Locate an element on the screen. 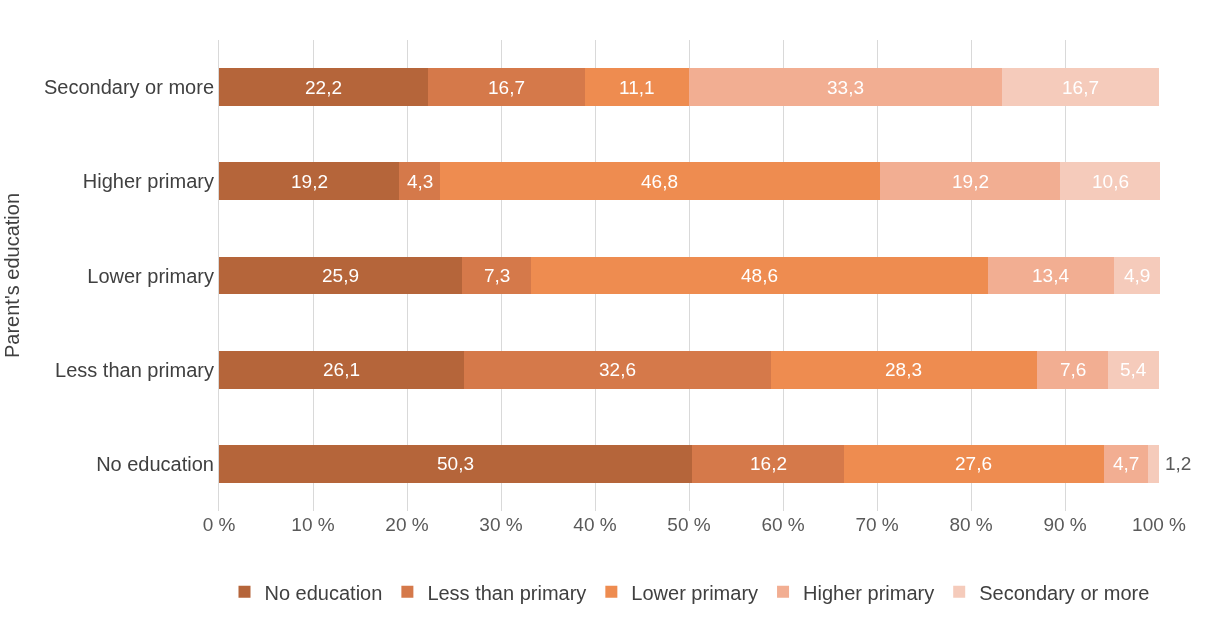  data-label: 32,6 is located at coordinates (617, 369).